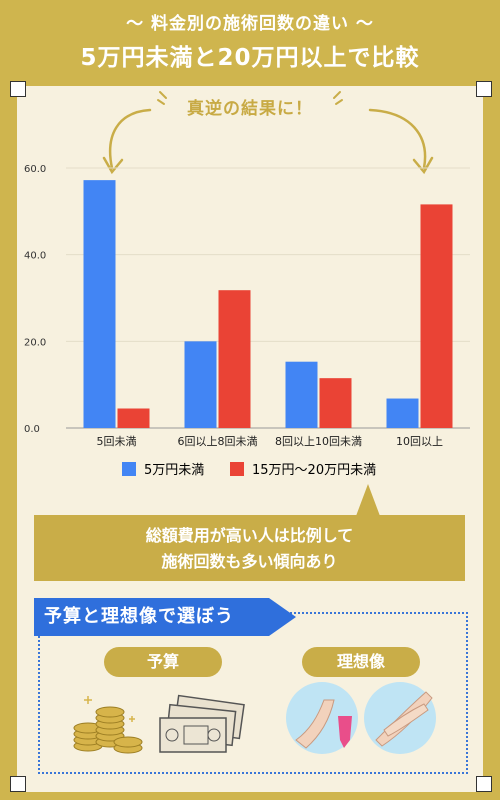 The width and height of the screenshot is (500, 800). Describe the element at coordinates (108, 725) in the screenshot. I see `coin-stack-icon` at that location.